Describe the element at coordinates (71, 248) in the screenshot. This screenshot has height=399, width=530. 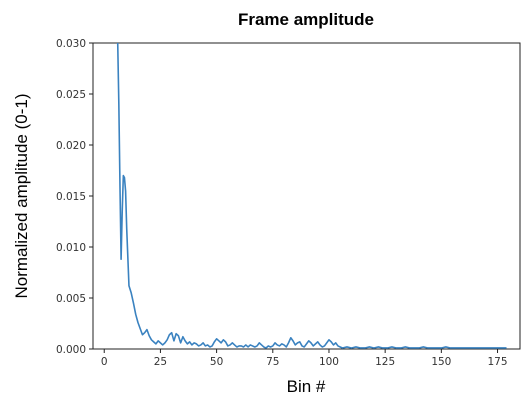
I see `y-tick-label: 0.010` at that location.